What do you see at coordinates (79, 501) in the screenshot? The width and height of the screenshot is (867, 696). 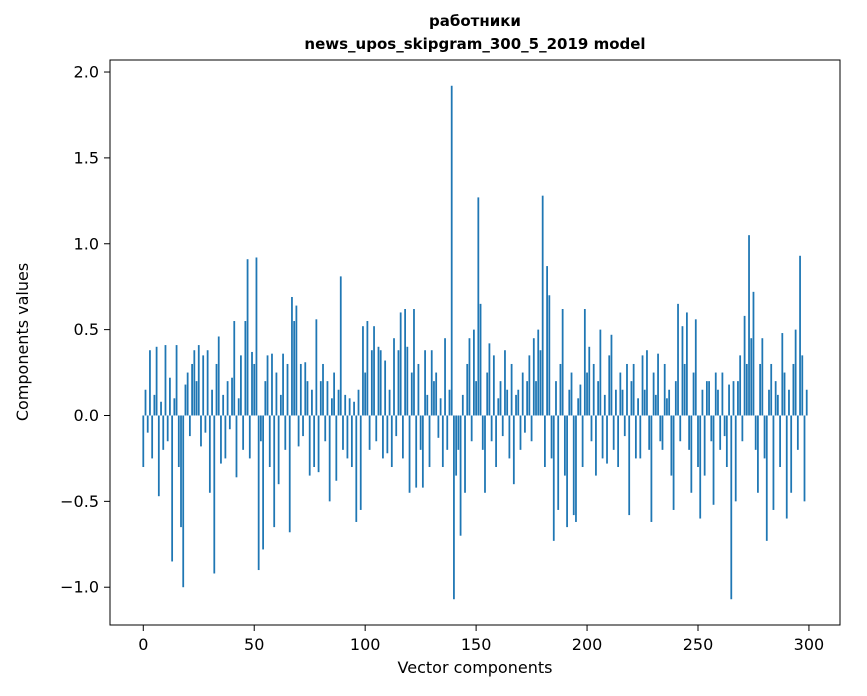 I see `y-tick-label: −0.5` at bounding box center [79, 501].